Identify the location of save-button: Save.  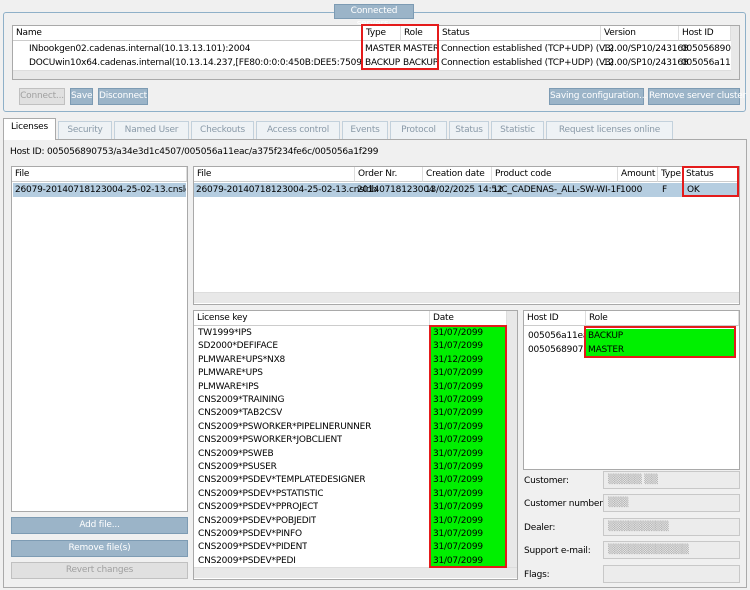
(81, 96).